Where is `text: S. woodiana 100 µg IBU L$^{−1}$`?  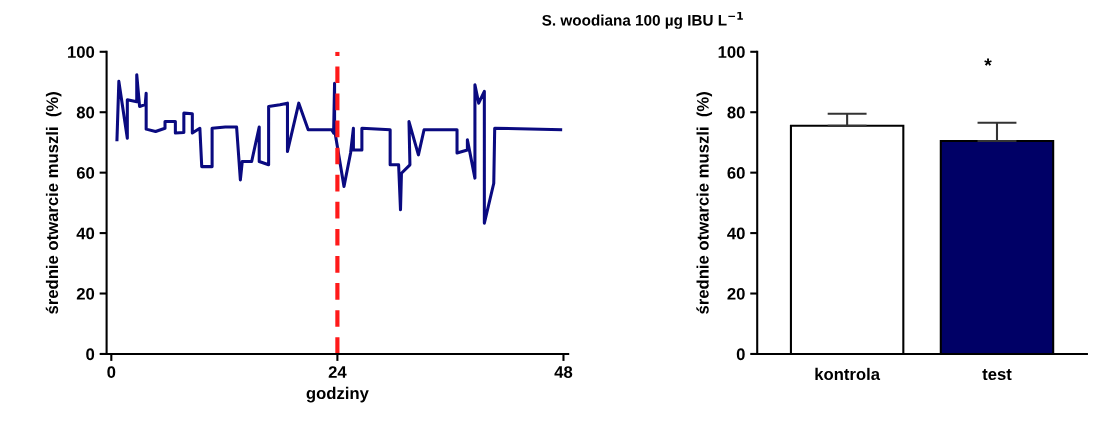 text: S. woodiana 100 µg IBU L$^{−1}$ is located at coordinates (642, 20).